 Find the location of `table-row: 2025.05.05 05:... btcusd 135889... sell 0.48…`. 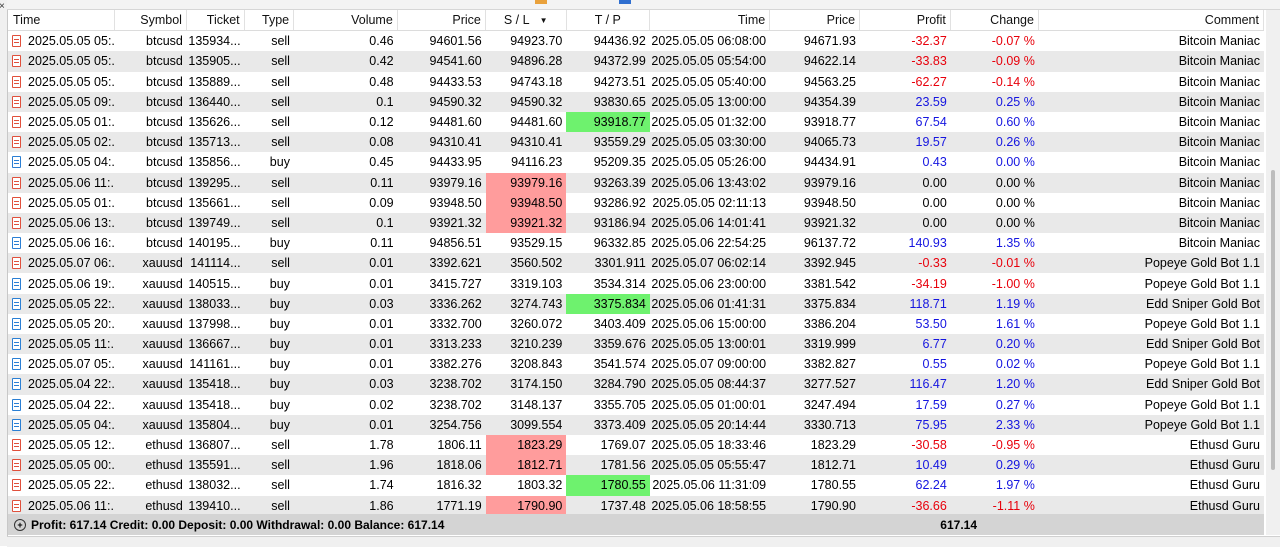

table-row: 2025.05.05 05:... btcusd 135889... sell 0.48… is located at coordinates (636, 82).